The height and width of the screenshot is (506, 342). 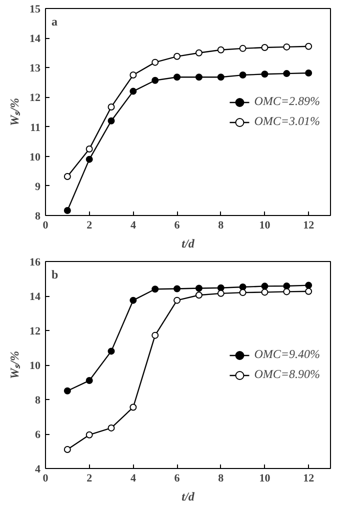 I want to click on legend-label: OMC=8.90%, so click(x=287, y=374).